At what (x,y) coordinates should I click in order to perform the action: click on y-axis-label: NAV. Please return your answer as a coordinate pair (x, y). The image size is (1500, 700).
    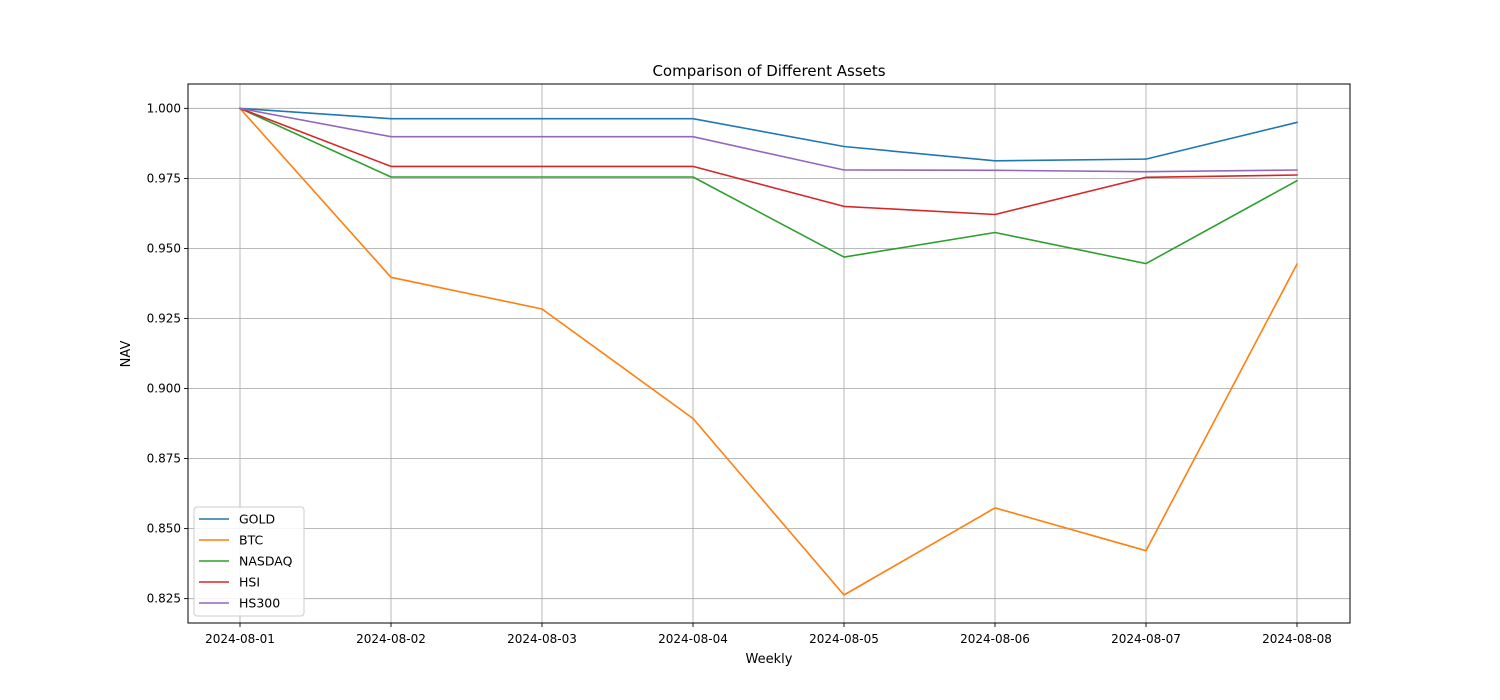
    Looking at the image, I should click on (126, 354).